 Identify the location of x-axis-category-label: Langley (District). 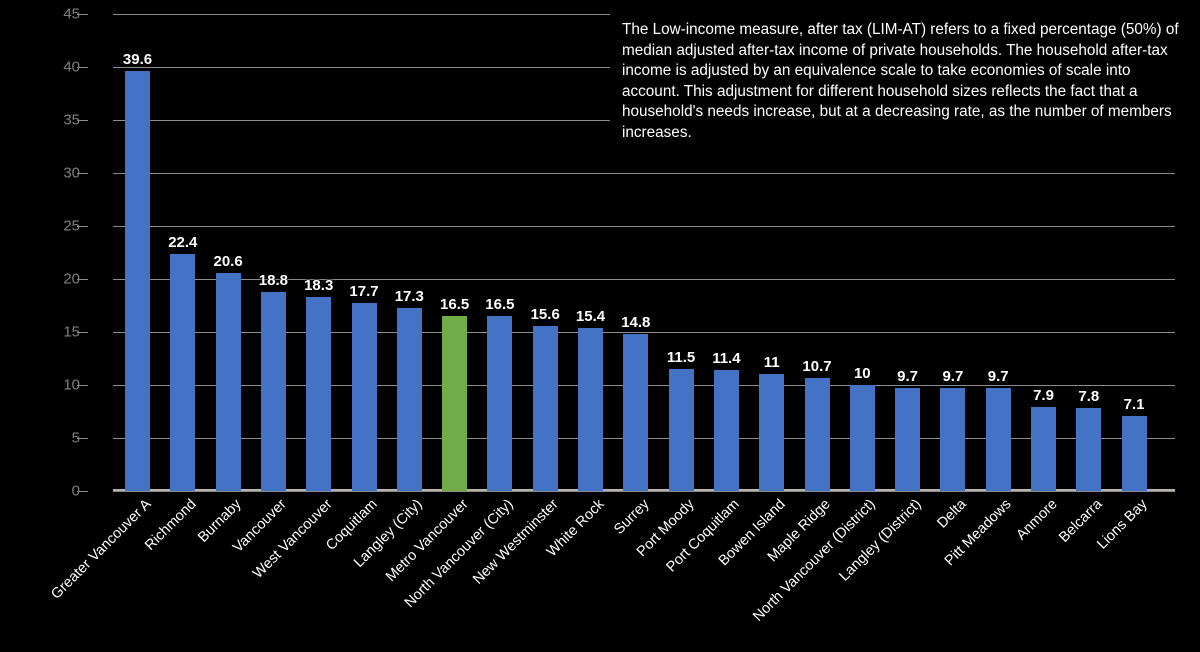
(880, 540).